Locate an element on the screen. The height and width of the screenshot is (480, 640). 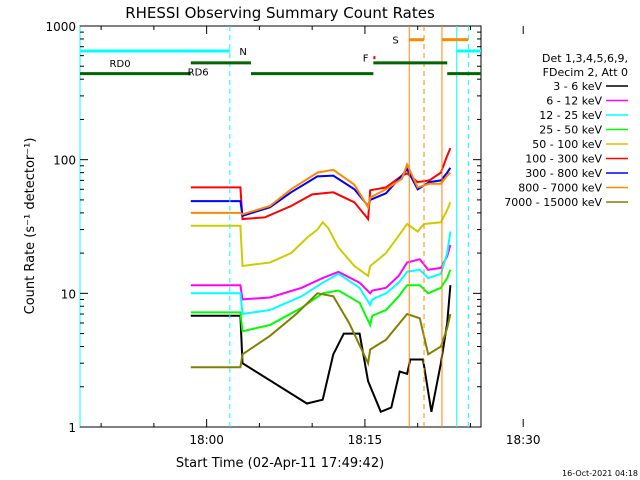
legend-entry-label: 100 - 300 keV is located at coordinates (563, 159).